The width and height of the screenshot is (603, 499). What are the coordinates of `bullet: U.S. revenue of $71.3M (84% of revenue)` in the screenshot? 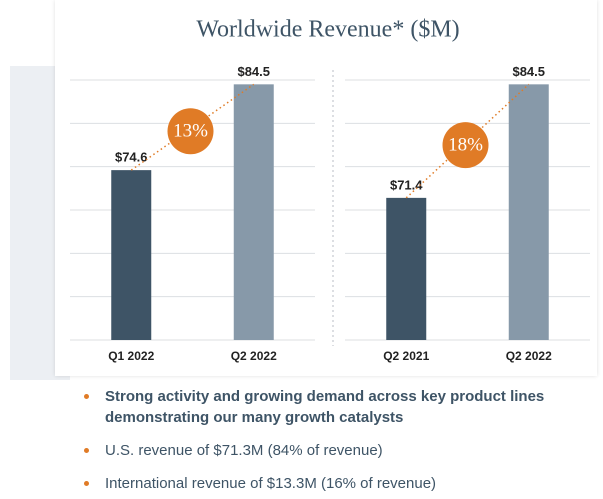 It's located at (325, 450).